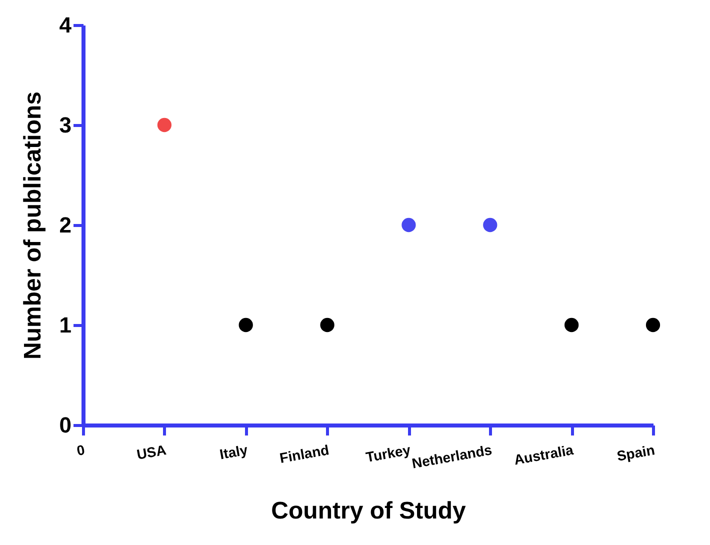  Describe the element at coordinates (32, 225) in the screenshot. I see `y-axis-title: Number of publications` at that location.